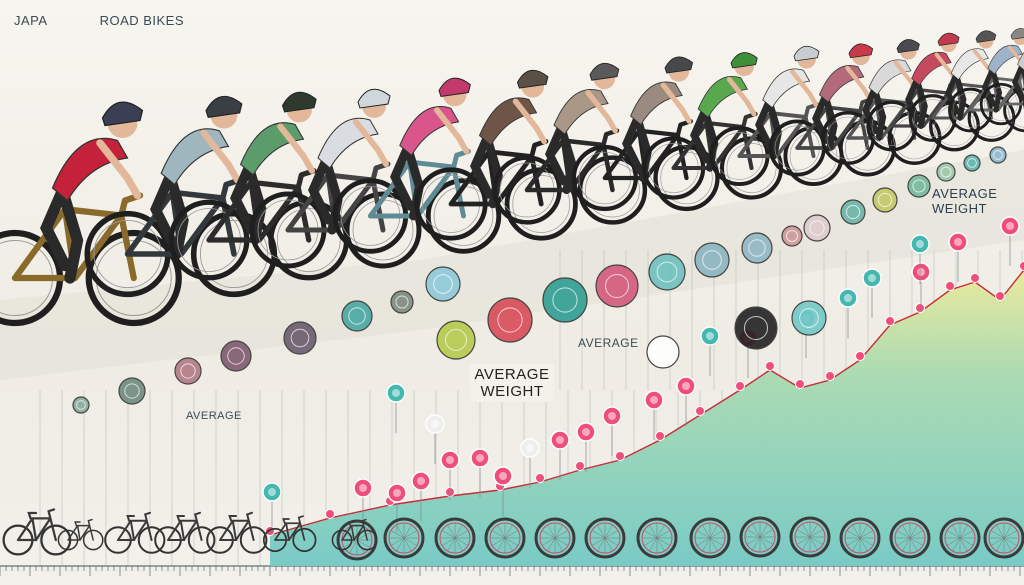  Describe the element at coordinates (142, 20) in the screenshot. I see `title-right-text: ROAD BIKES` at that location.